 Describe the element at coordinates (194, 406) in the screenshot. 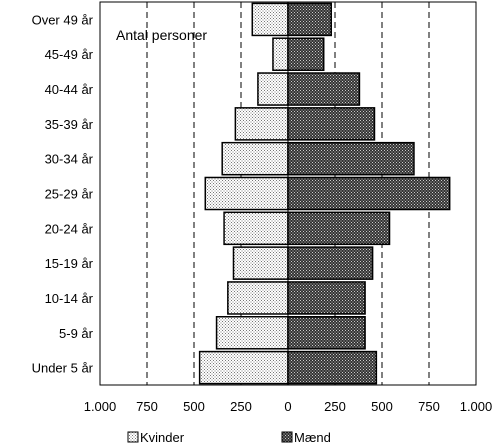

I see `x-tick-label-2: 500` at that location.